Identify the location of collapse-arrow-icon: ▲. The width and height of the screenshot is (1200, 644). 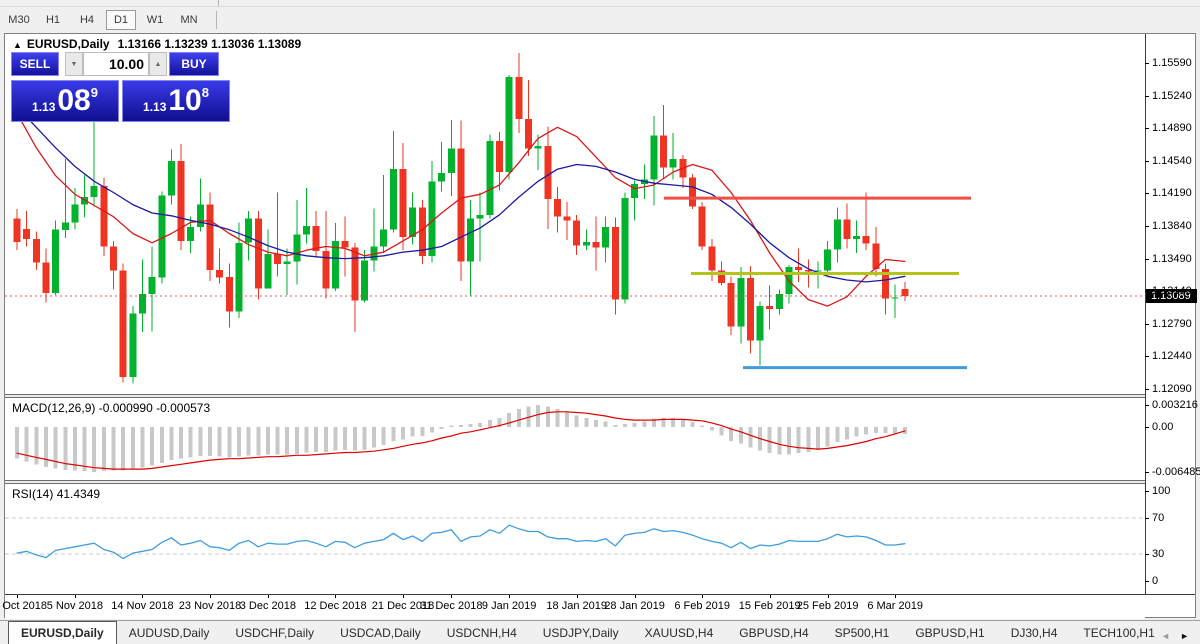
(17, 45).